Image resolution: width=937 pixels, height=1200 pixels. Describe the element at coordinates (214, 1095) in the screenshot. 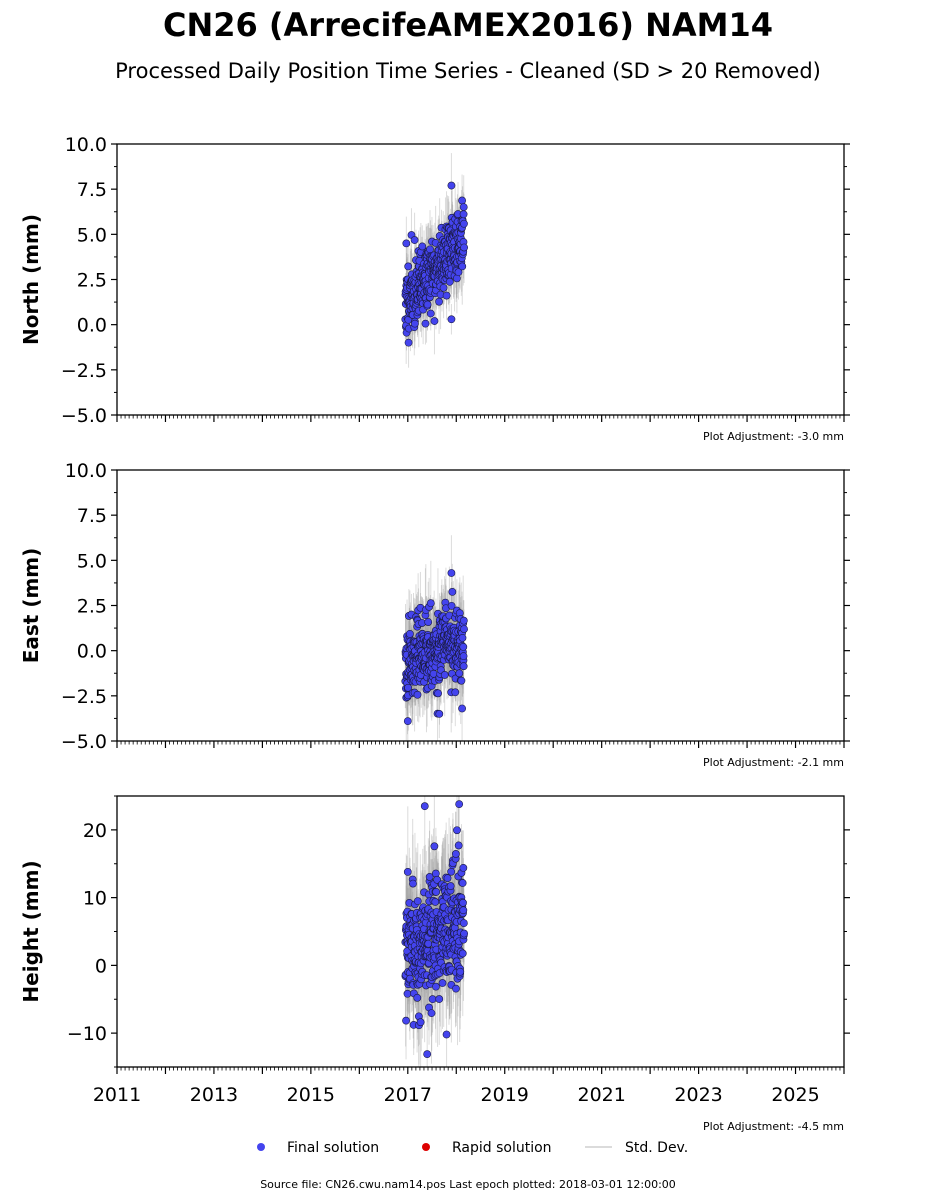

I see `x-tick-label: 2013` at that location.